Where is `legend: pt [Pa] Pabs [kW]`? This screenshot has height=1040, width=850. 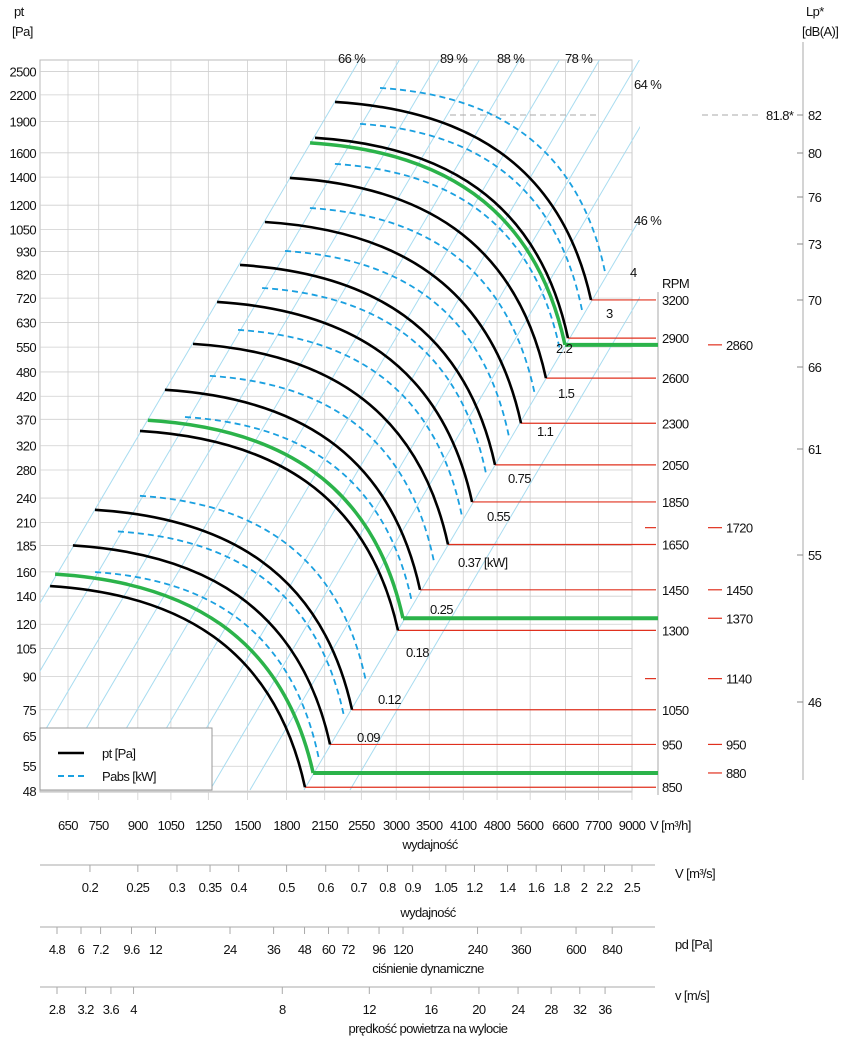 legend: pt [Pa] Pabs [kW] is located at coordinates (126, 759).